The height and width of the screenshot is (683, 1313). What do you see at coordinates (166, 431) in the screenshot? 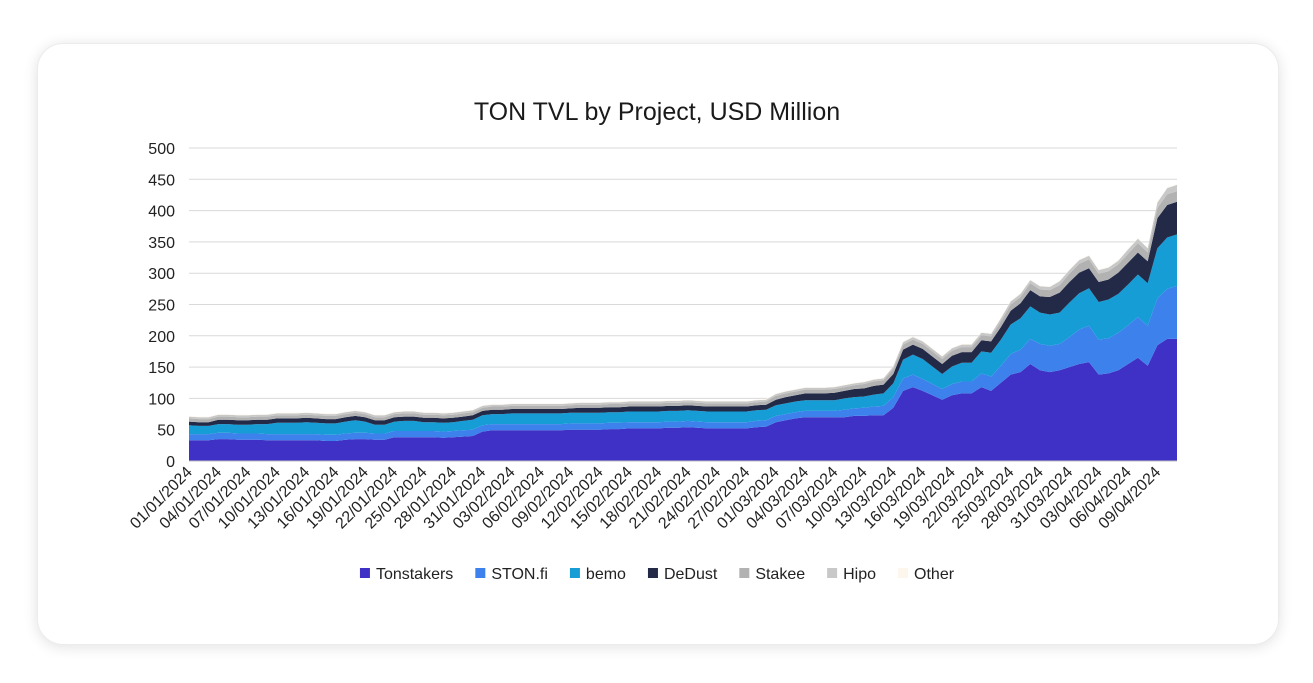
I see `y-tick-label: 50` at bounding box center [166, 431].